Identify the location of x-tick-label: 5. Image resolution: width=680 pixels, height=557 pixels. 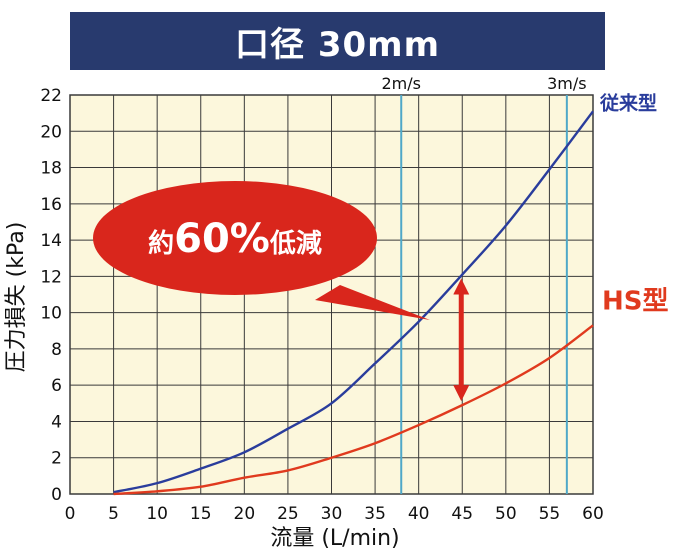
(113, 514).